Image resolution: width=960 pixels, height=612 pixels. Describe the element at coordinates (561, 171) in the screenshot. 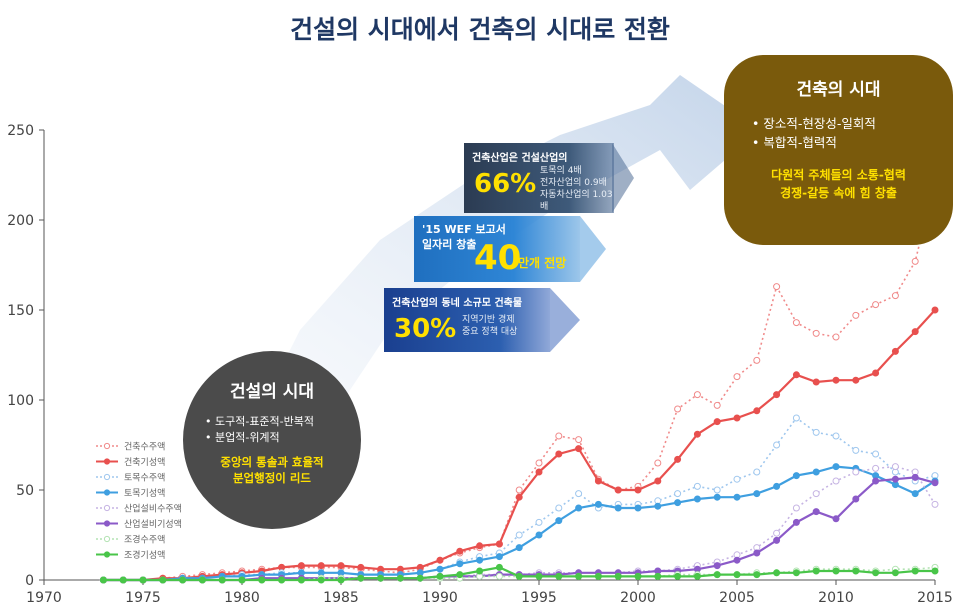

I see `callout-share-line: 토목의 4배` at that location.